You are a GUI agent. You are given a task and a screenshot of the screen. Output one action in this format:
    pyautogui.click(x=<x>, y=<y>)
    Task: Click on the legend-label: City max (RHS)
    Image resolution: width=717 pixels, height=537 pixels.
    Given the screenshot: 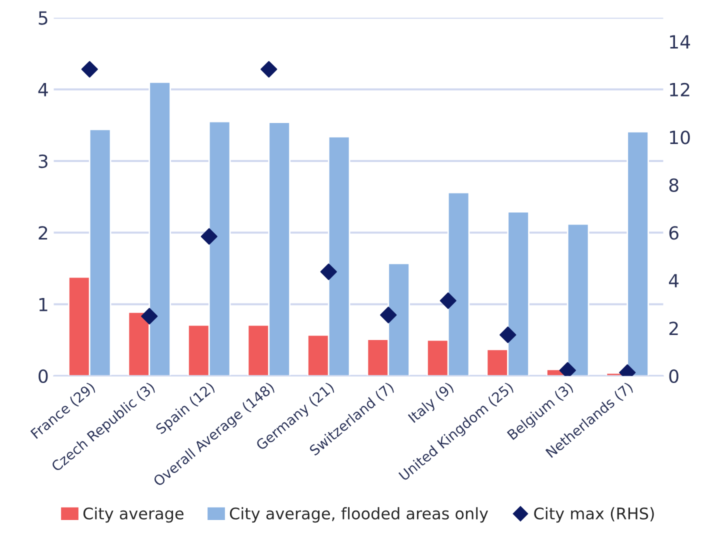 What is the action you would take?
    pyautogui.click(x=594, y=515)
    